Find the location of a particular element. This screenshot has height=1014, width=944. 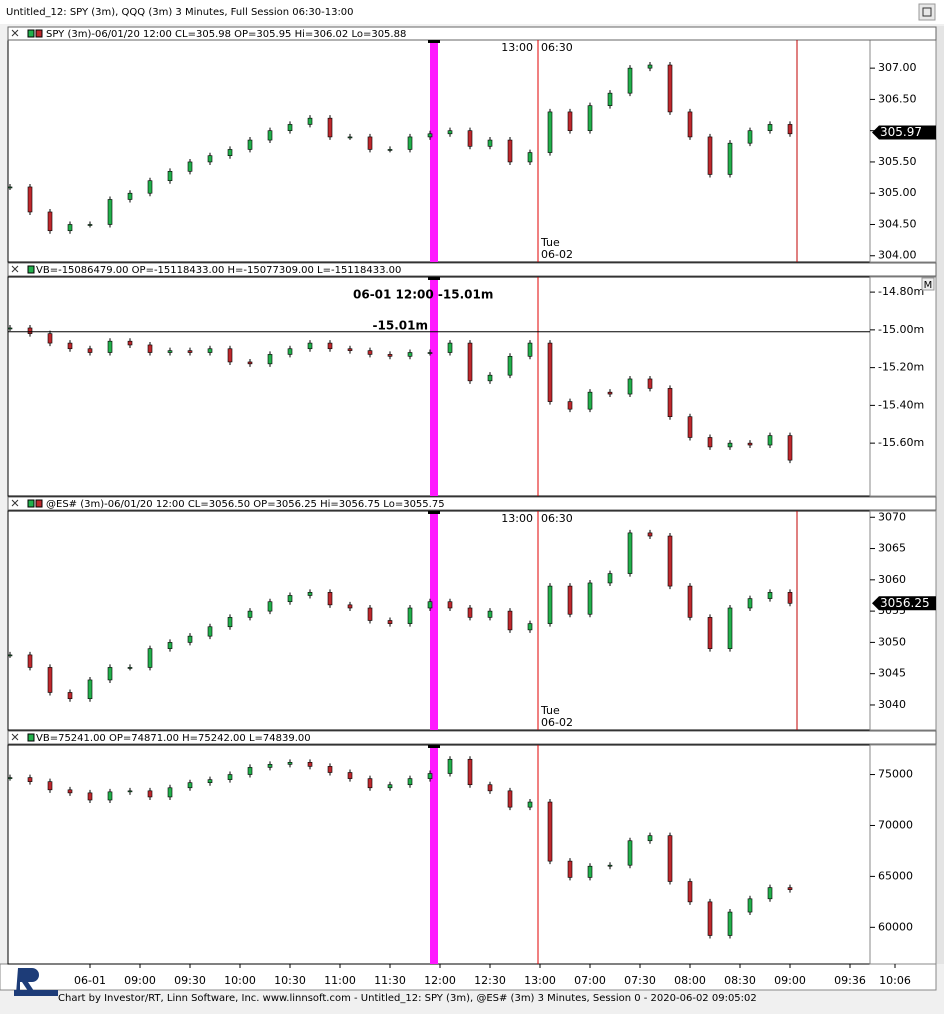

y-tick-label: -15.40m is located at coordinates (901, 404).